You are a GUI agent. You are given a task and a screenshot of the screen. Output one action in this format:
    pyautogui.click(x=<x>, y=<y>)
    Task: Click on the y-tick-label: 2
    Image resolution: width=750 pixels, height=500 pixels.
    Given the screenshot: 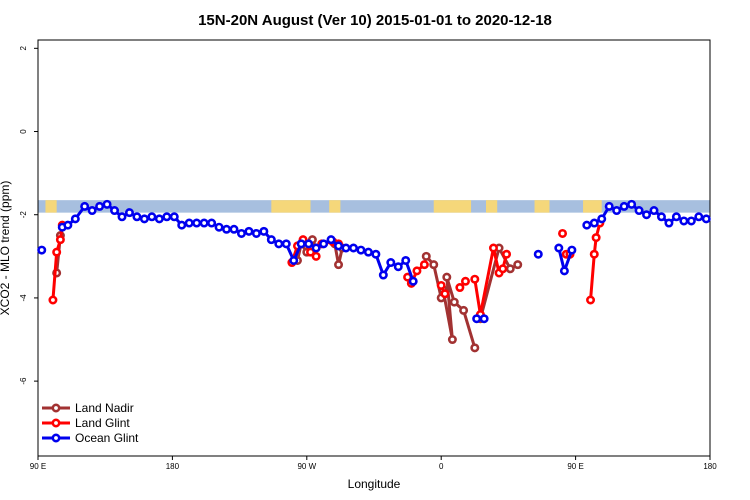 What is the action you would take?
    pyautogui.click(x=23, y=48)
    